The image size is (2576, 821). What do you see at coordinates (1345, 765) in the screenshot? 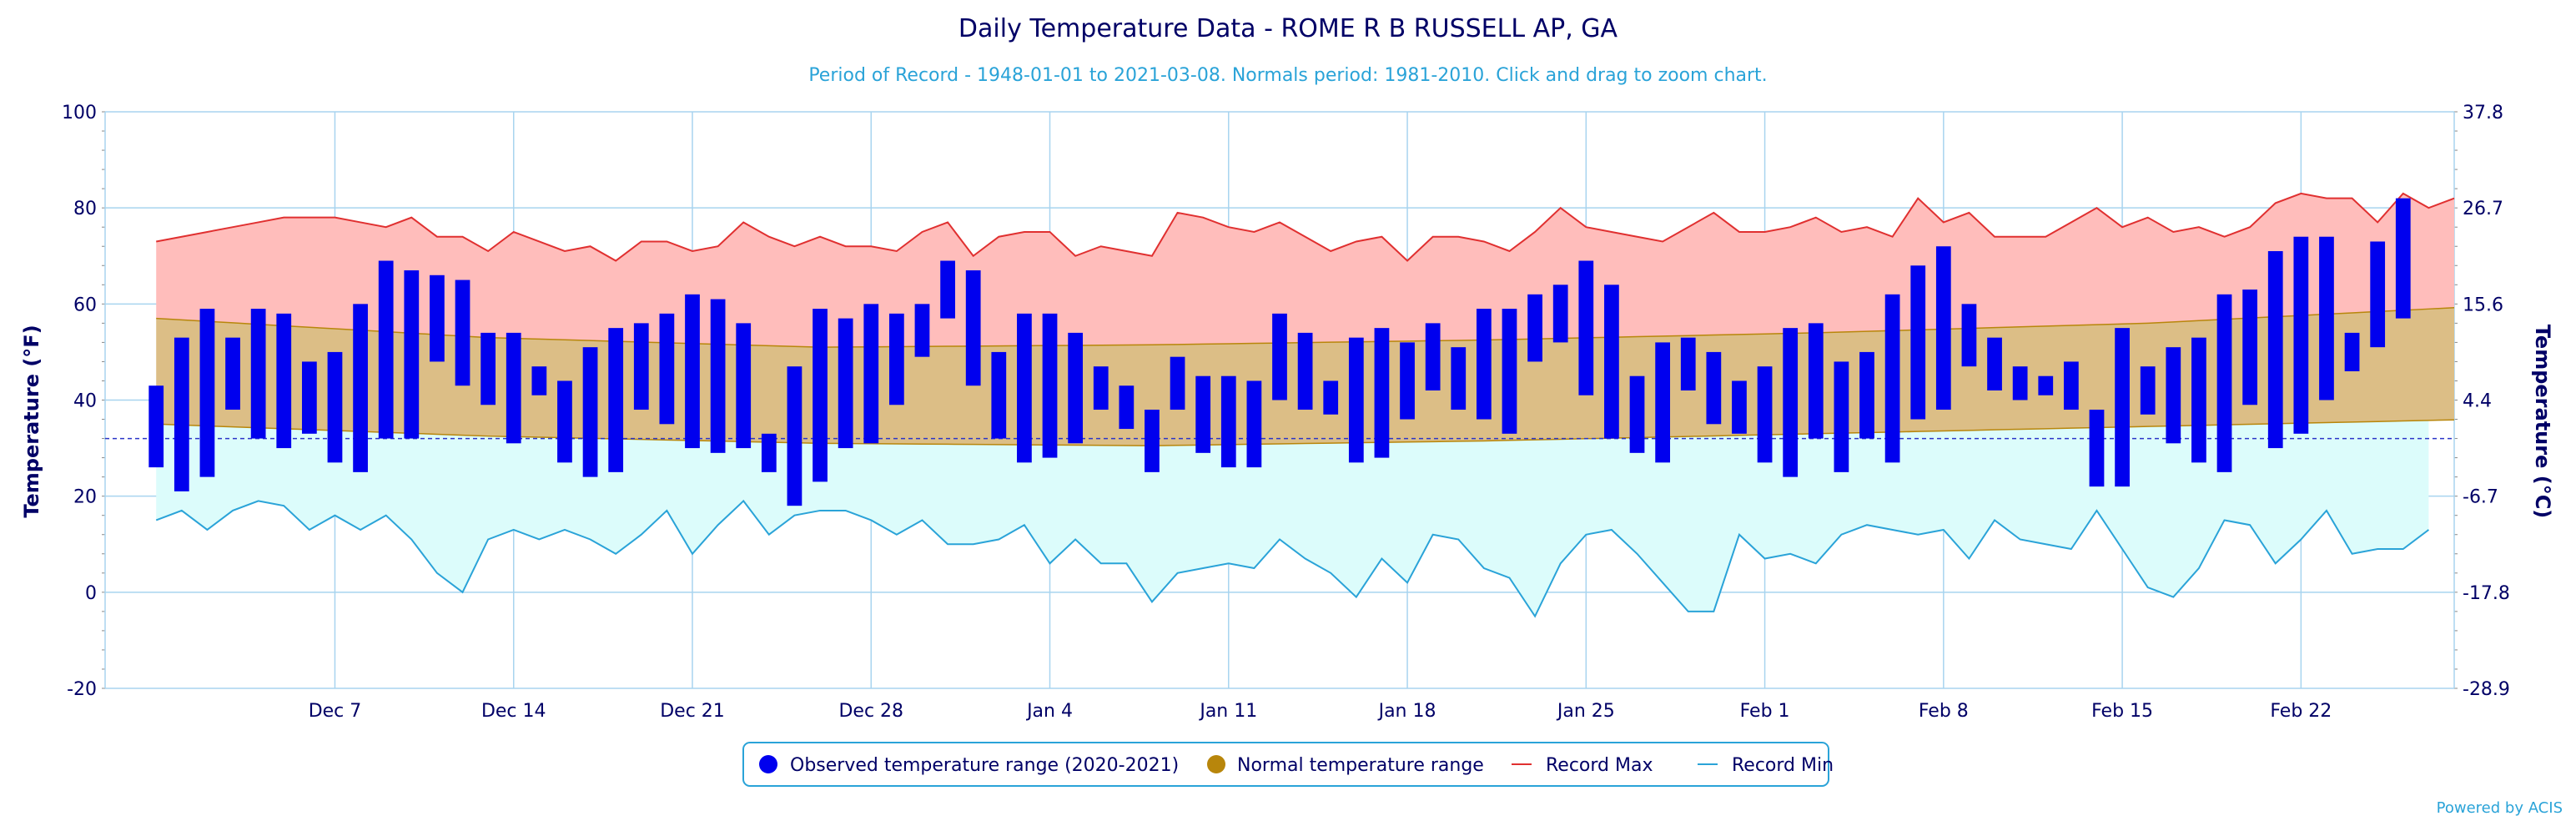
I see `legend-item-normal: Normal temperature range` at bounding box center [1345, 765].